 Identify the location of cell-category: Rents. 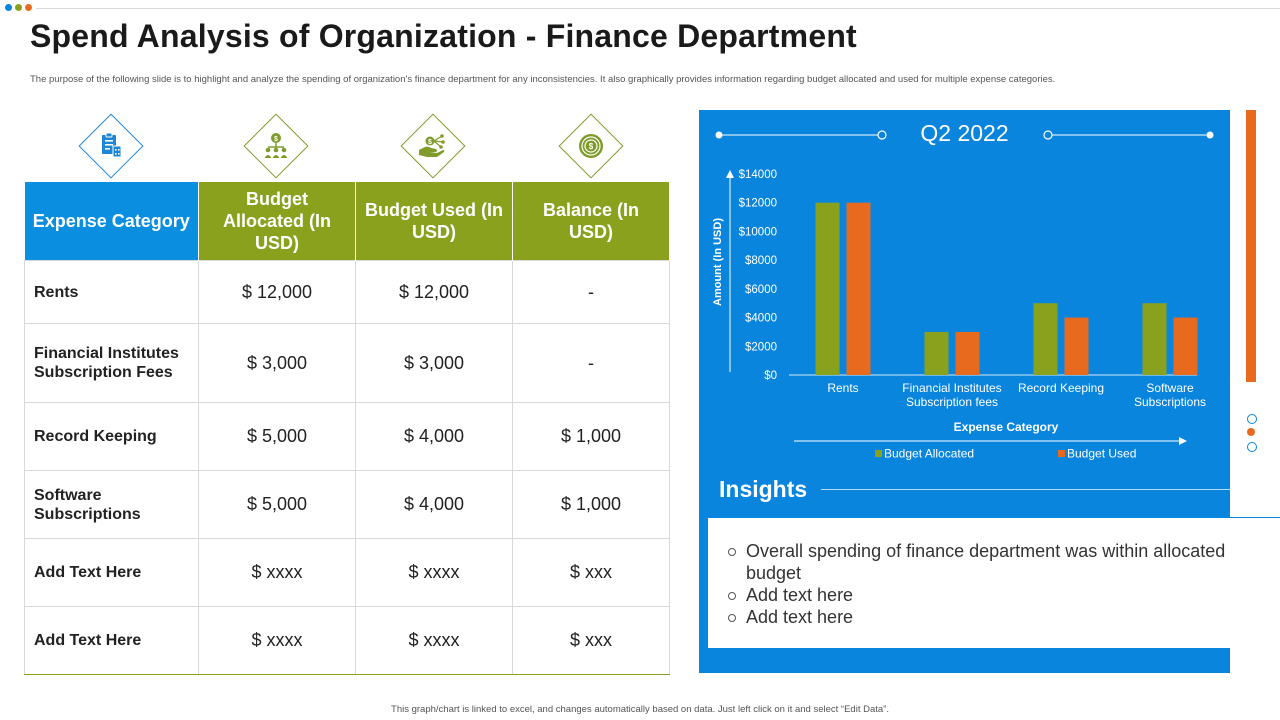
(111, 292).